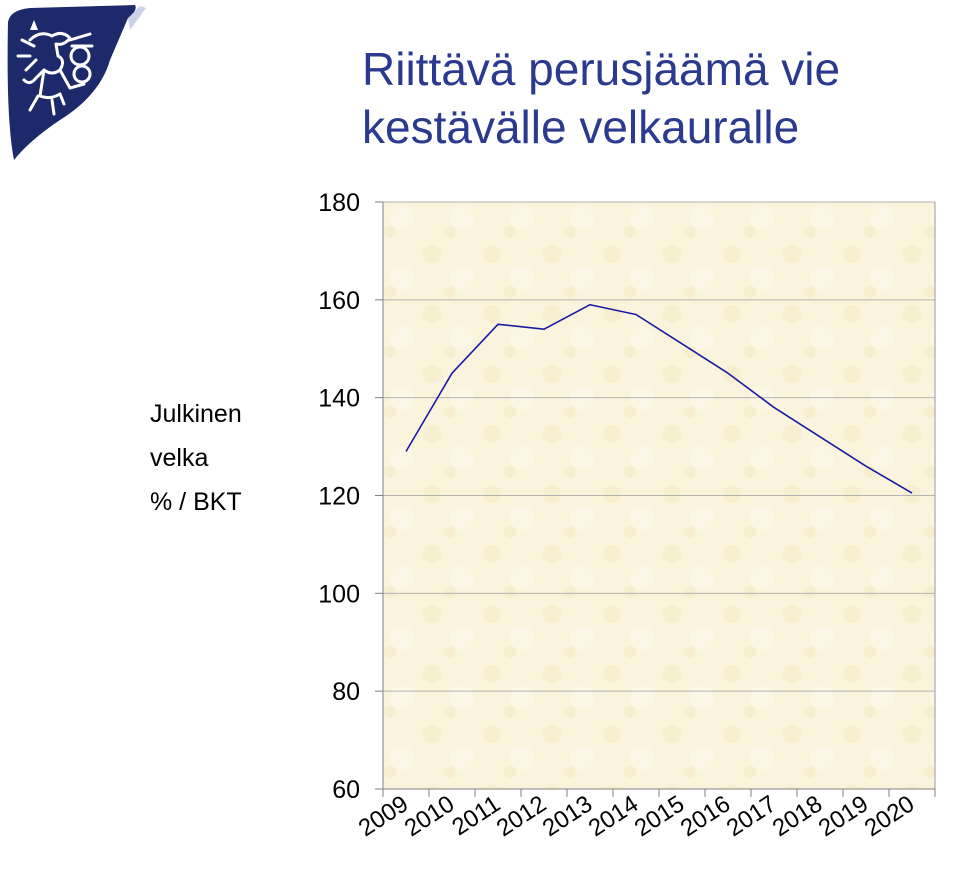 This screenshot has width=960, height=870. I want to click on y-tick-label: 80, so click(346, 692).